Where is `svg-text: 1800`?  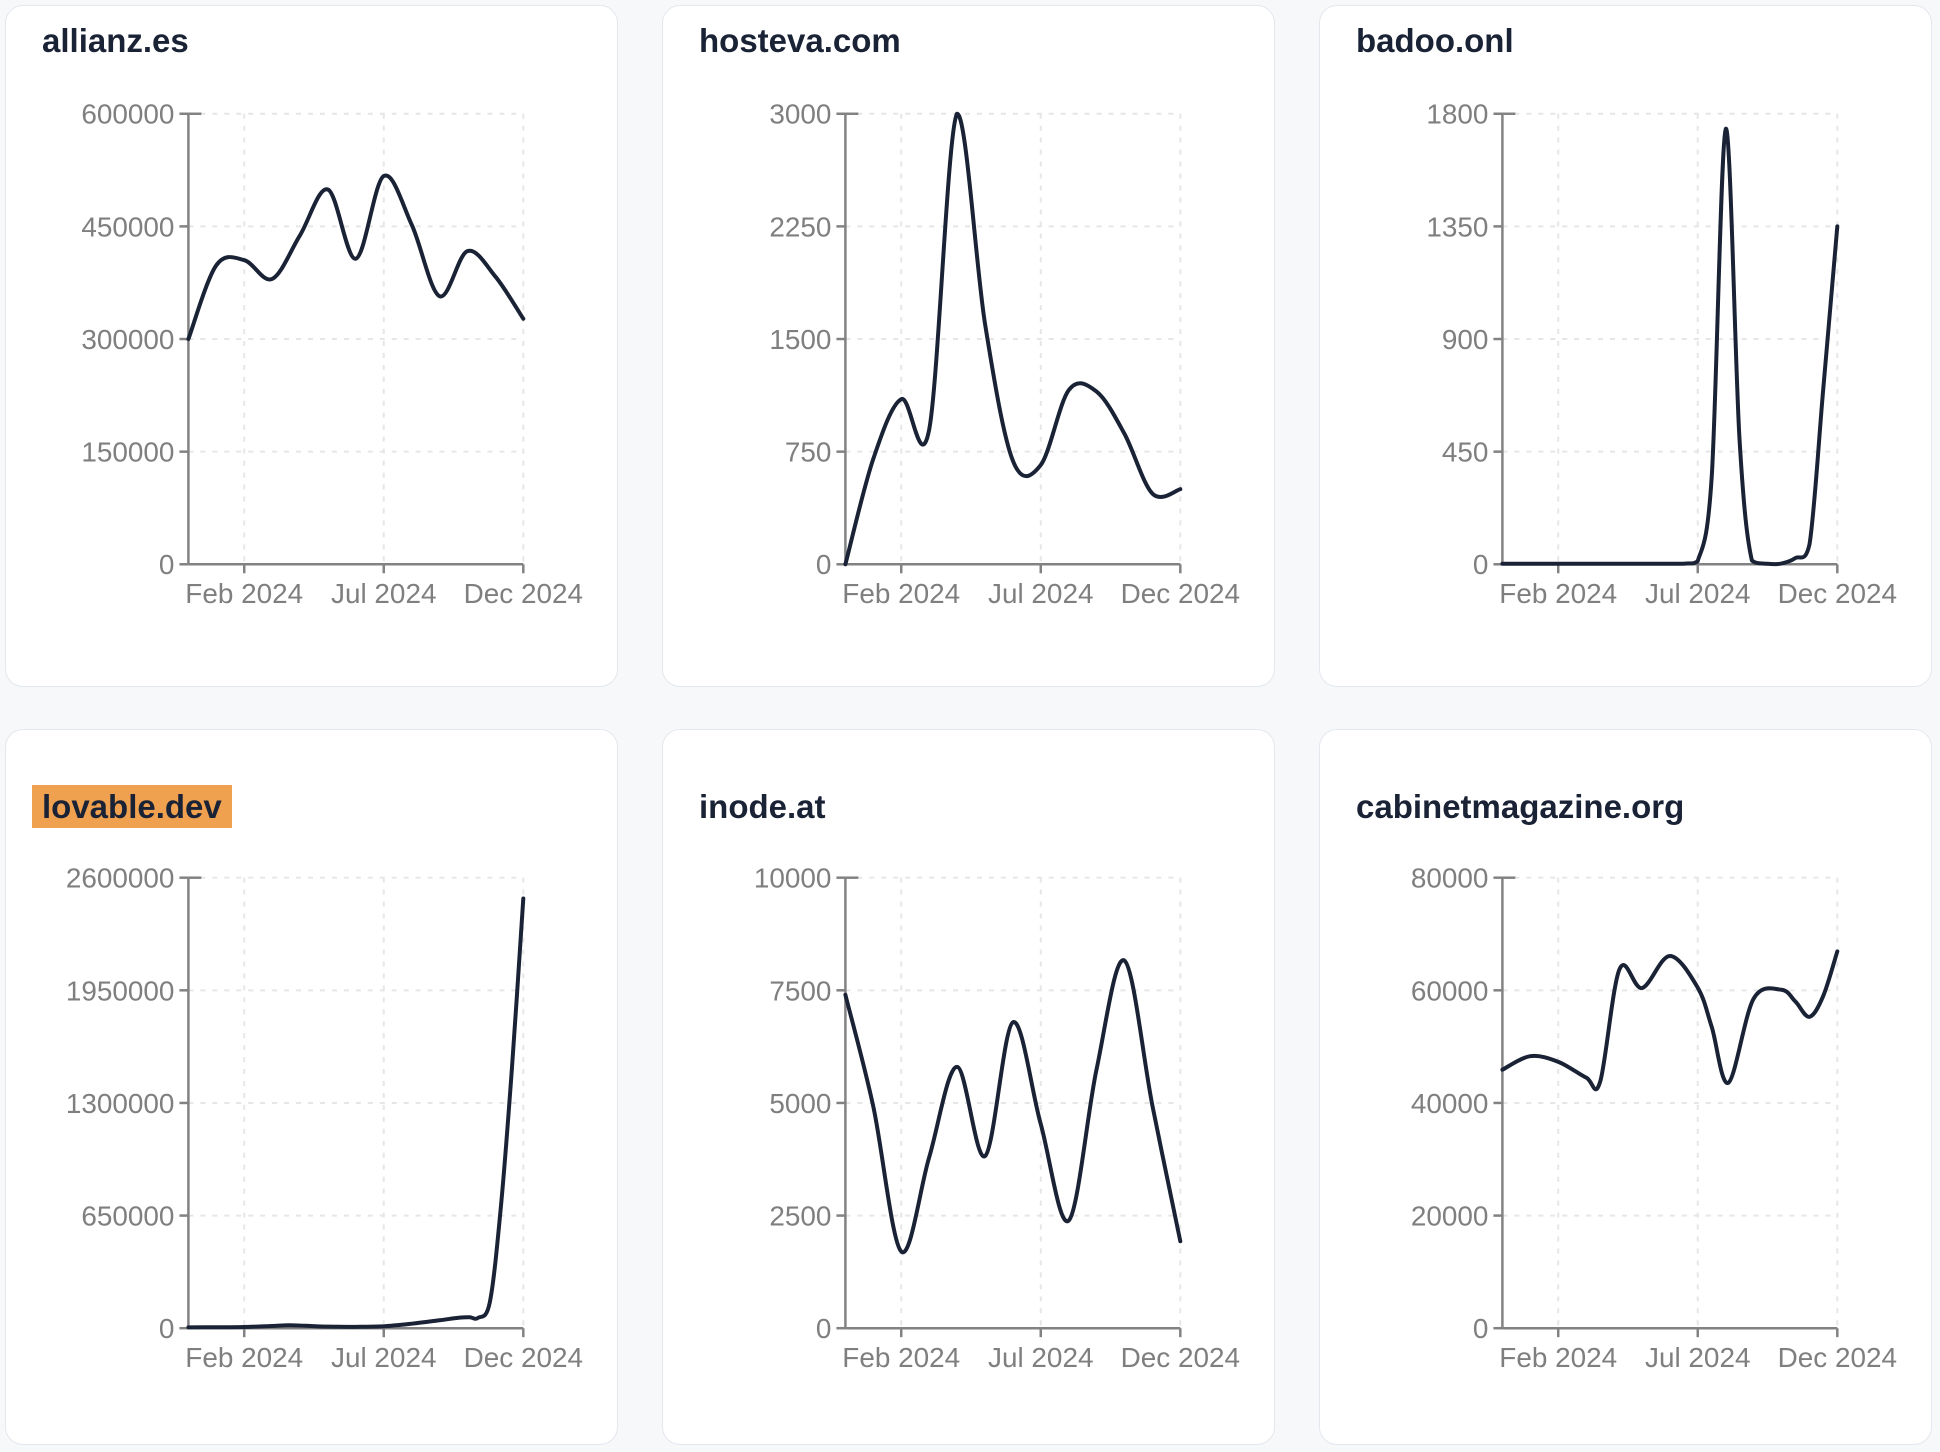
svg-text: 1800 is located at coordinates (1457, 114).